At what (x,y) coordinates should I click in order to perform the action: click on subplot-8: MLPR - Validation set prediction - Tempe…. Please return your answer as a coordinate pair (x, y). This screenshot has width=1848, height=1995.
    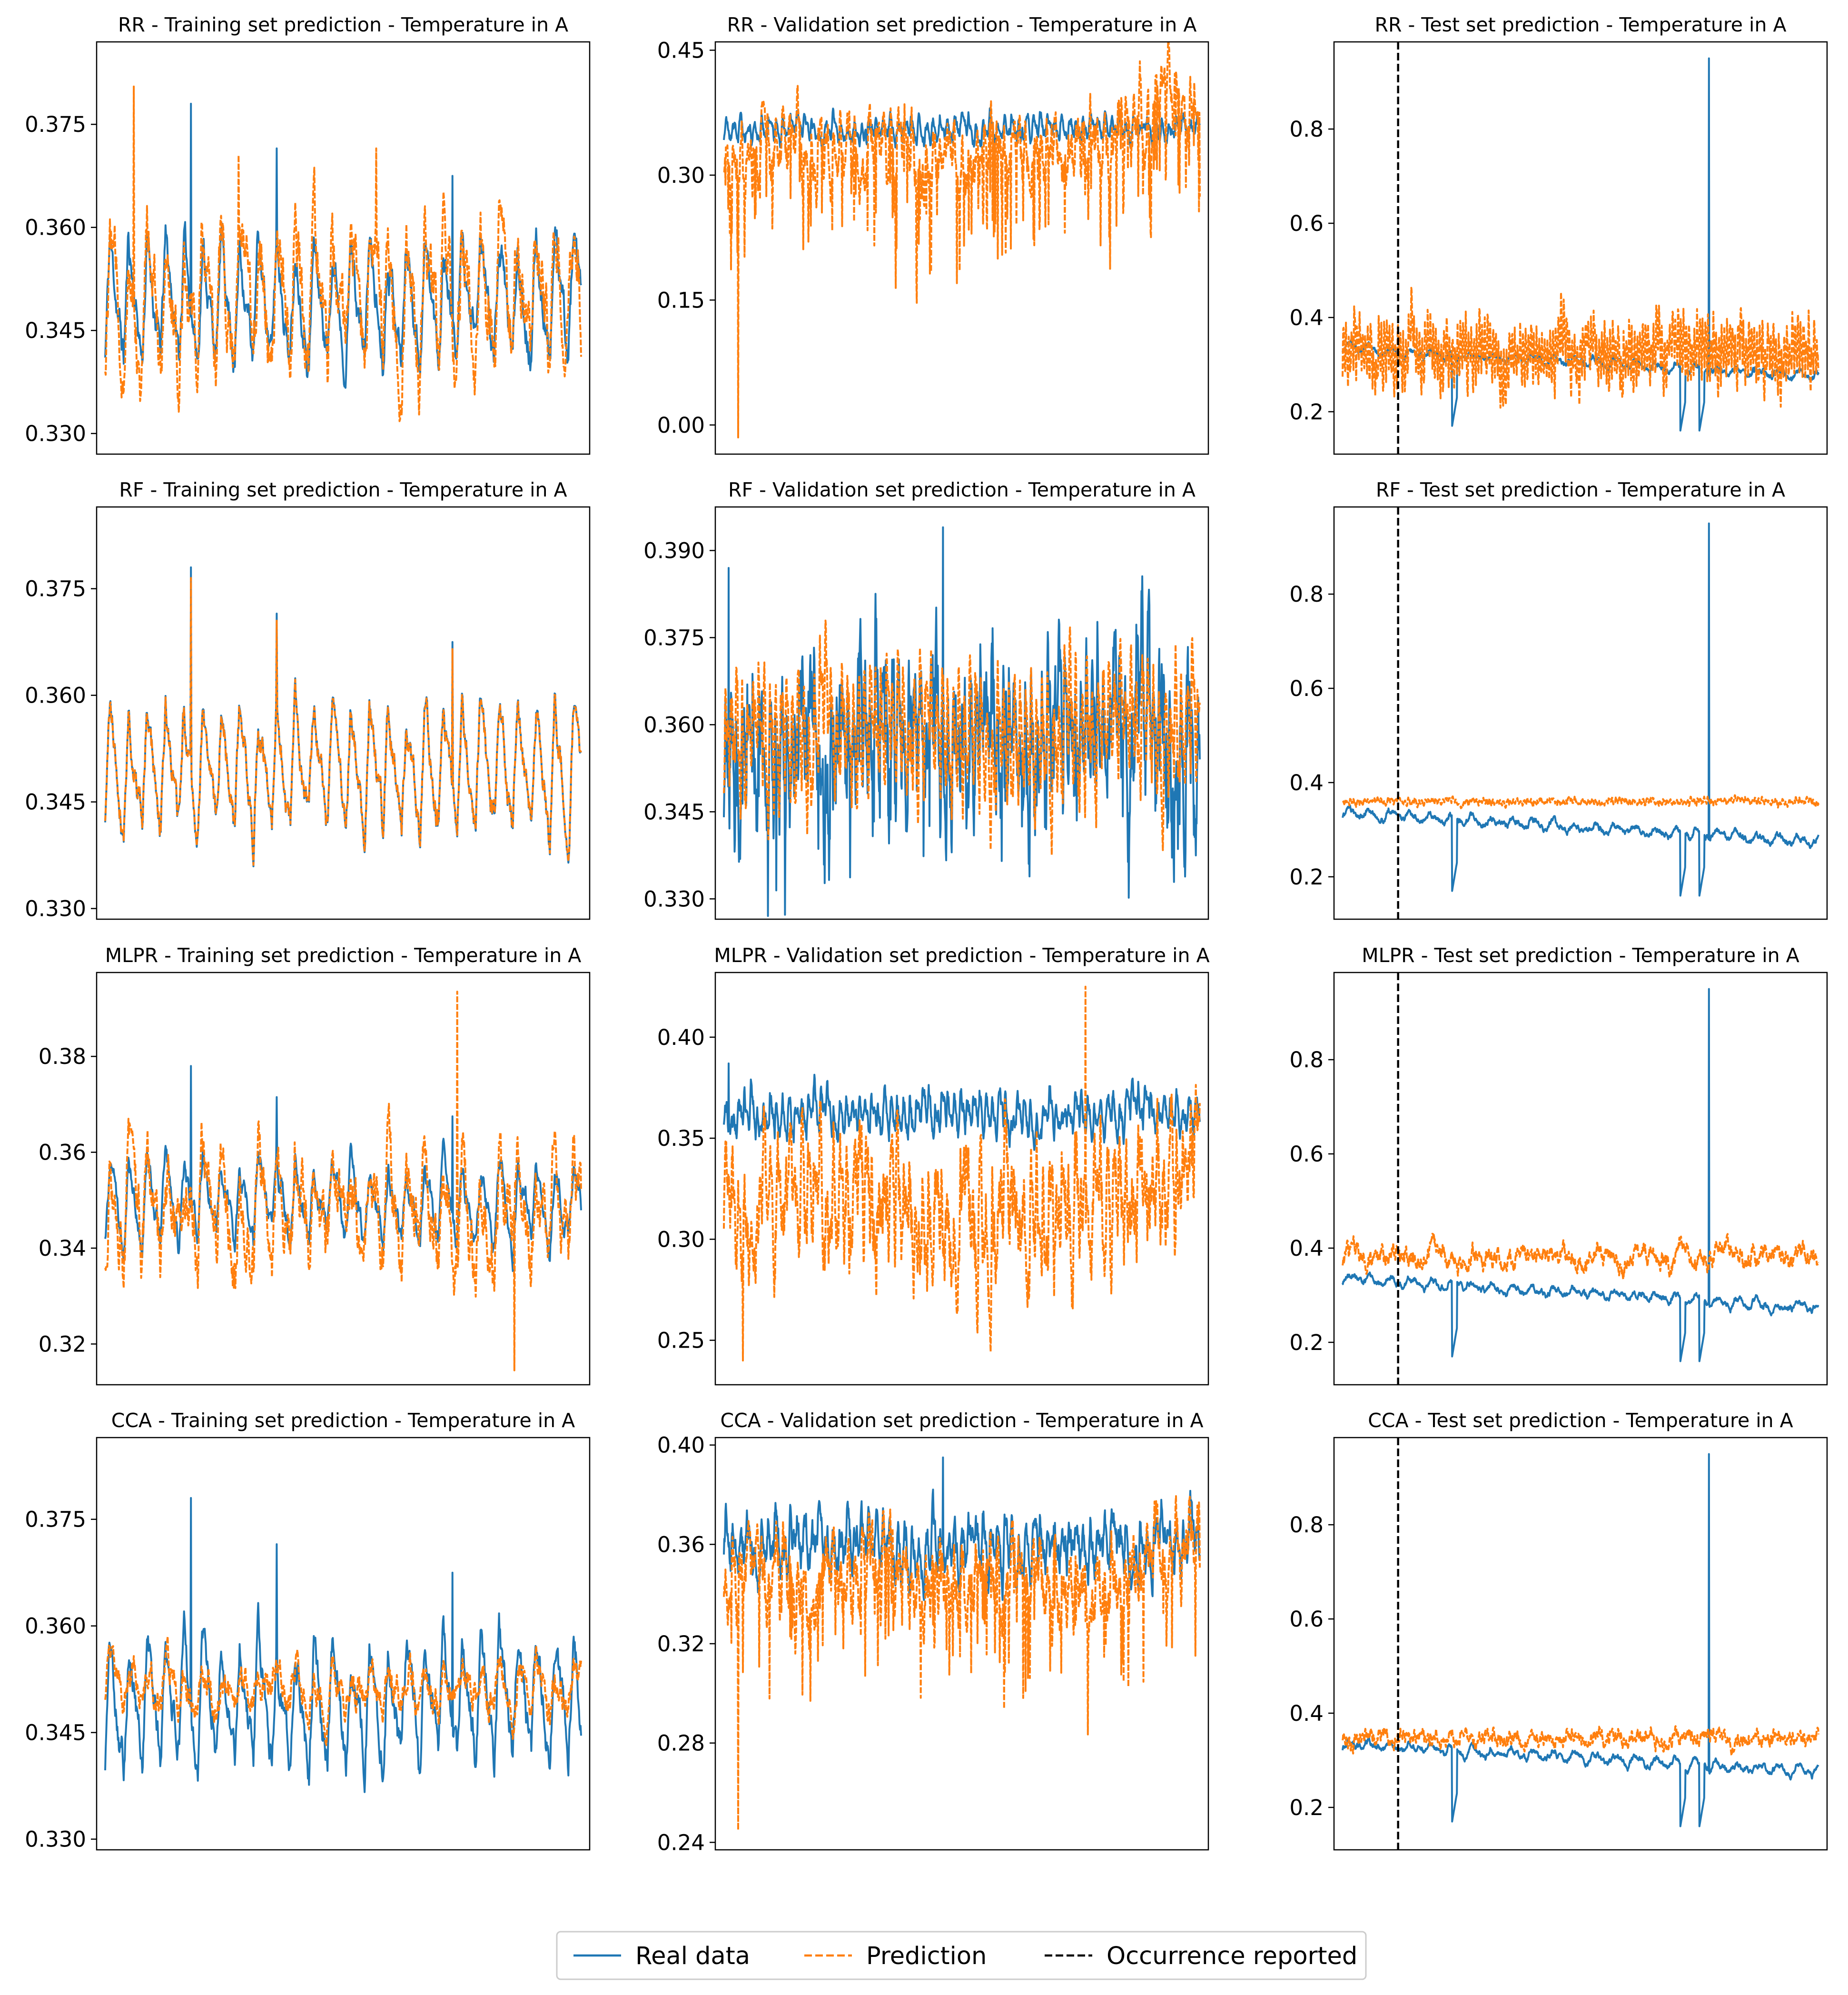
    Looking at the image, I should click on (934, 1165).